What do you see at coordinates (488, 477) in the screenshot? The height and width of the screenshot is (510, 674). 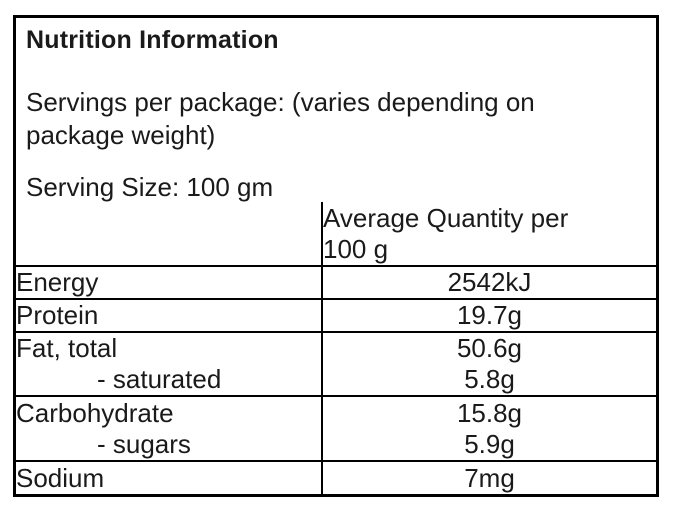 I see `row-value: 7mg` at bounding box center [488, 477].